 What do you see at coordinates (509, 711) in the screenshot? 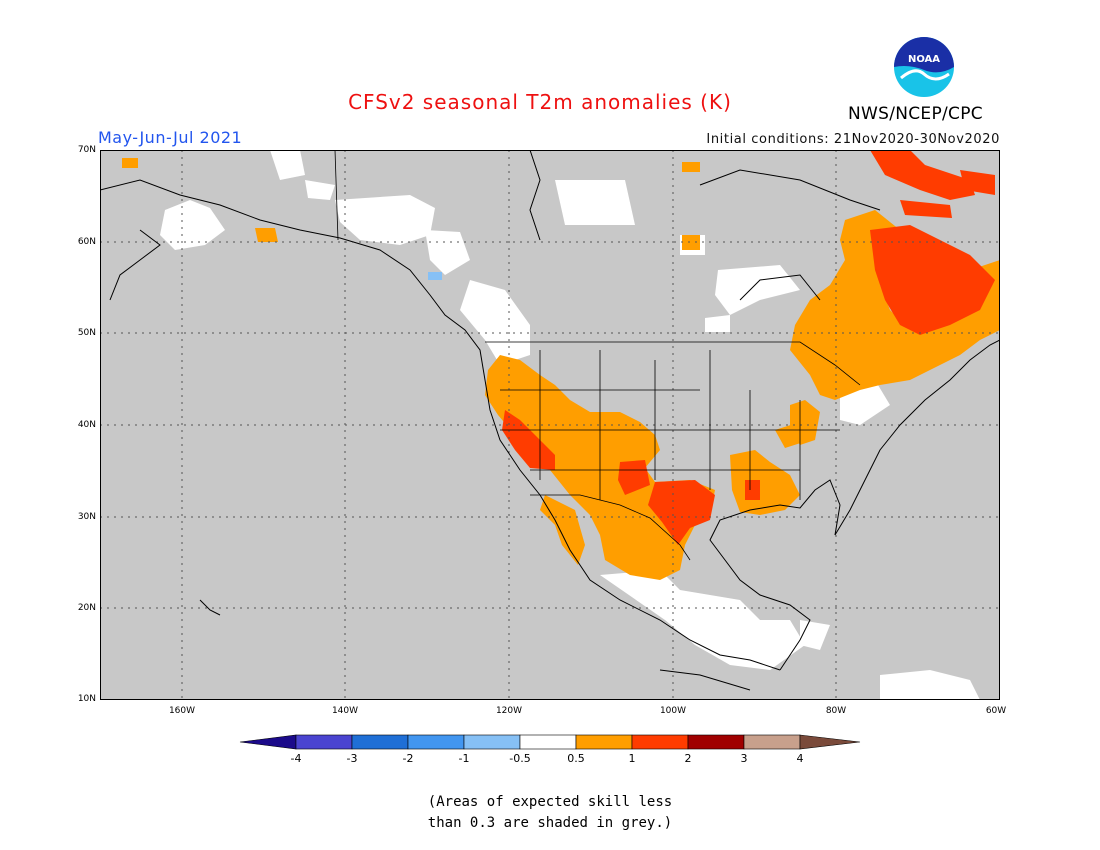
I see `lon-label: 120W` at bounding box center [509, 711].